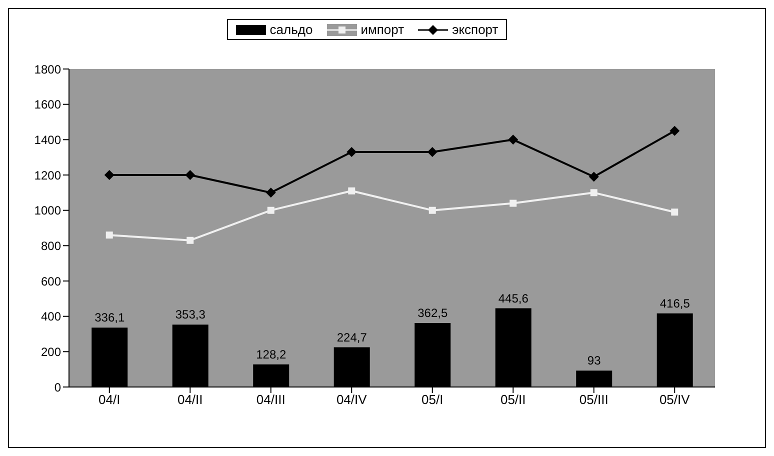  Describe the element at coordinates (475, 29) in the screenshot. I see `legend-label: экспорт` at that location.